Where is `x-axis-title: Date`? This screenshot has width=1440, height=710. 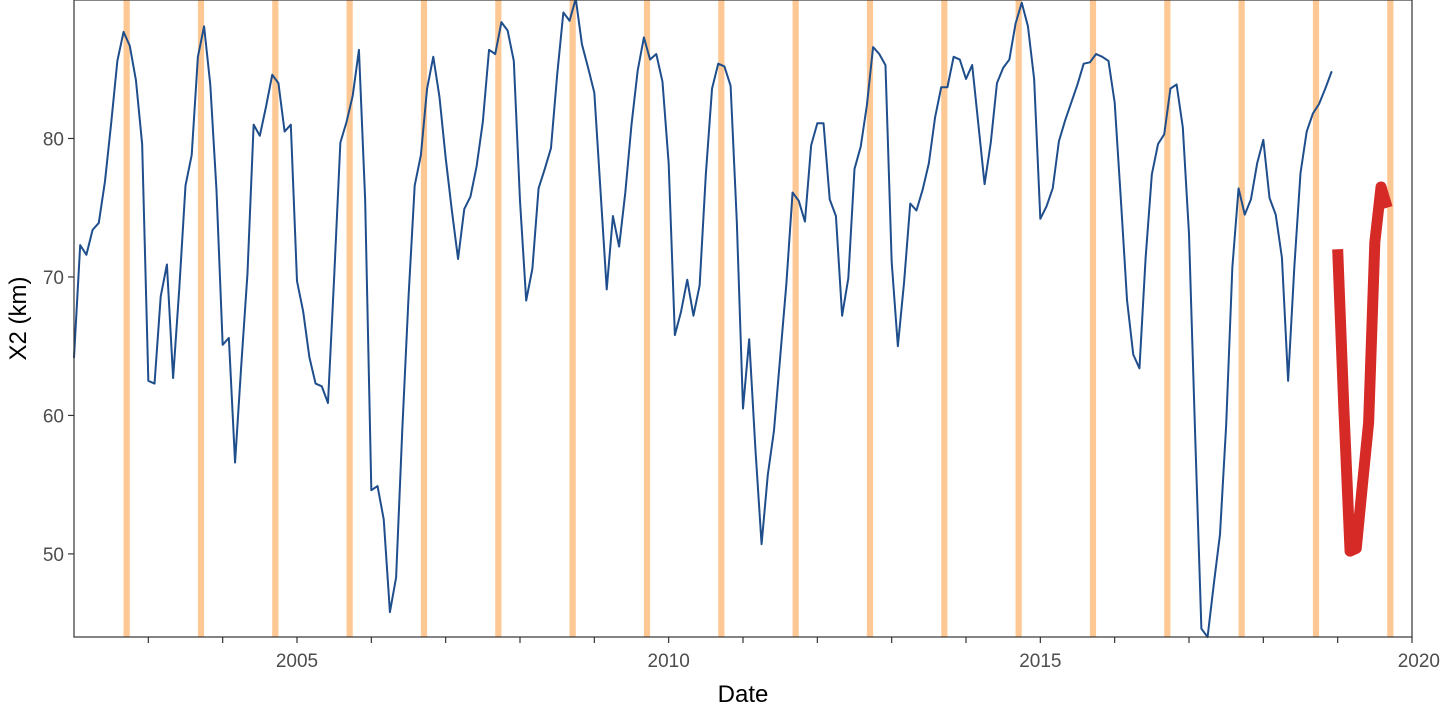 x-axis-title: Date is located at coordinates (743, 694).